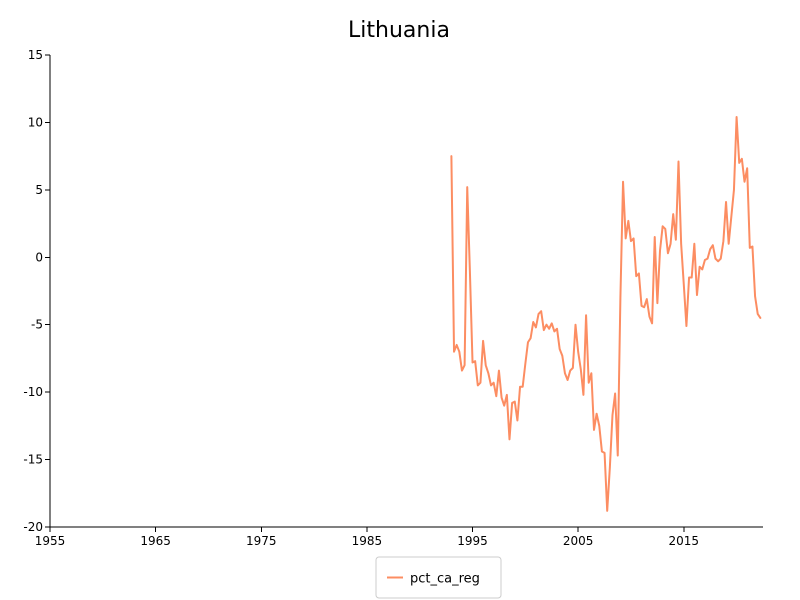 The image size is (800, 600). I want to click on legend-label: pct_ca_reg, so click(445, 579).